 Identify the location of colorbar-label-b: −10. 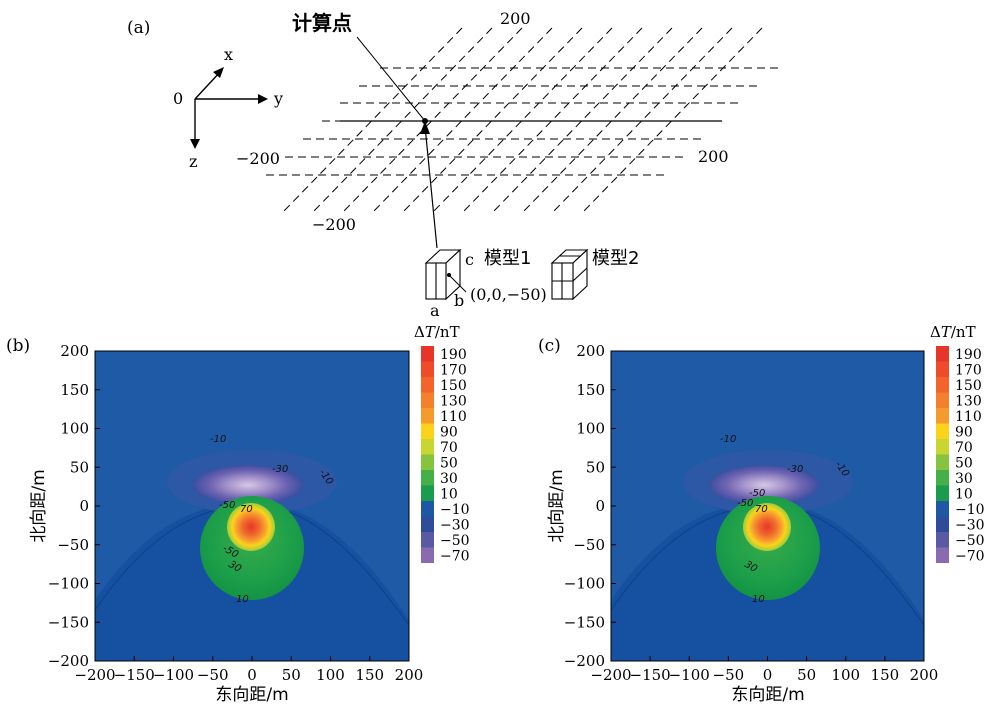
(455, 510).